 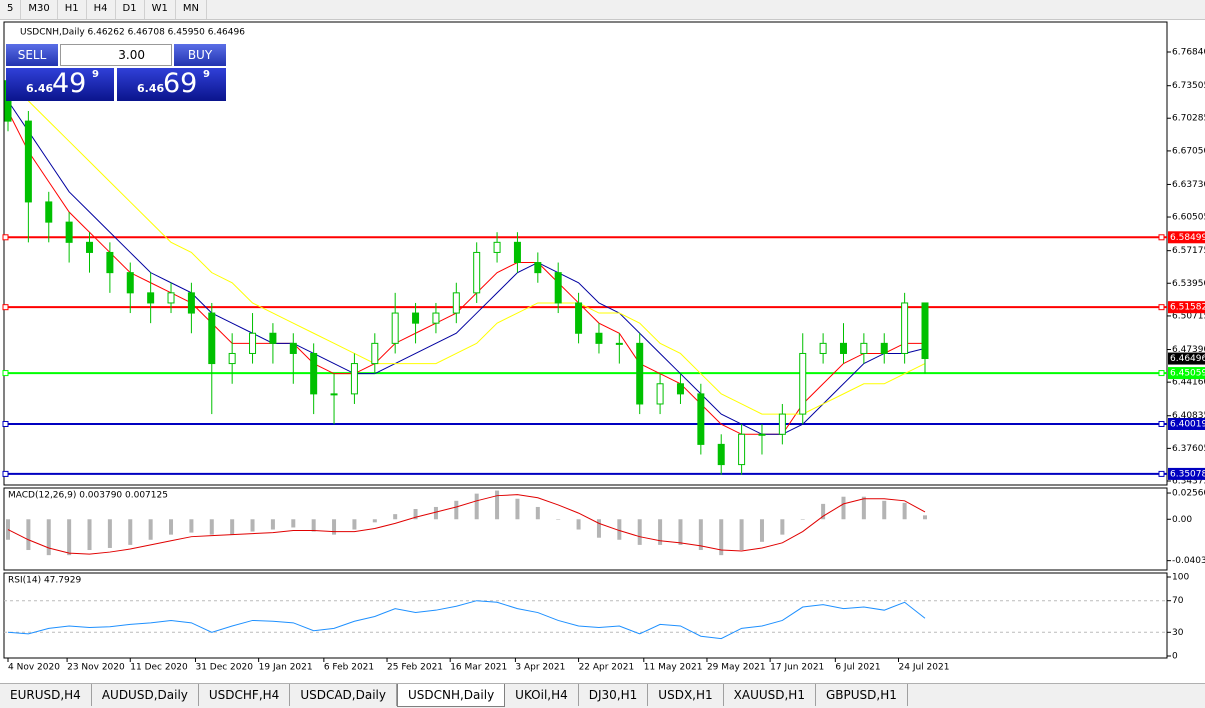 What do you see at coordinates (245, 695) in the screenshot?
I see `chart-tab: USDCHF,H4` at bounding box center [245, 695].